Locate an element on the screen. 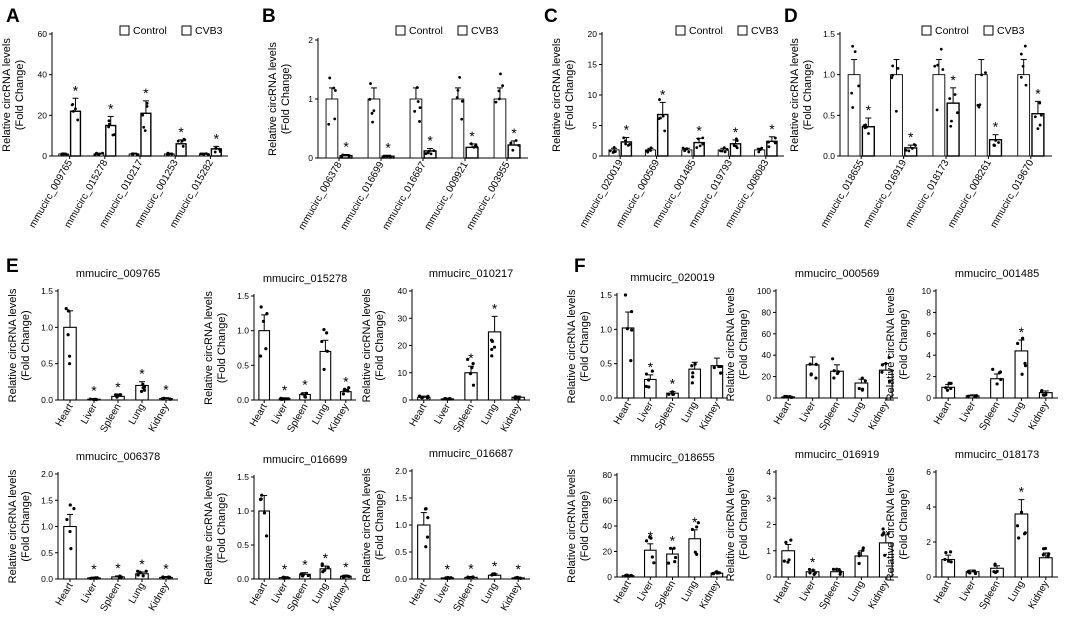  y-tick-label: 80 is located at coordinates (767, 312).